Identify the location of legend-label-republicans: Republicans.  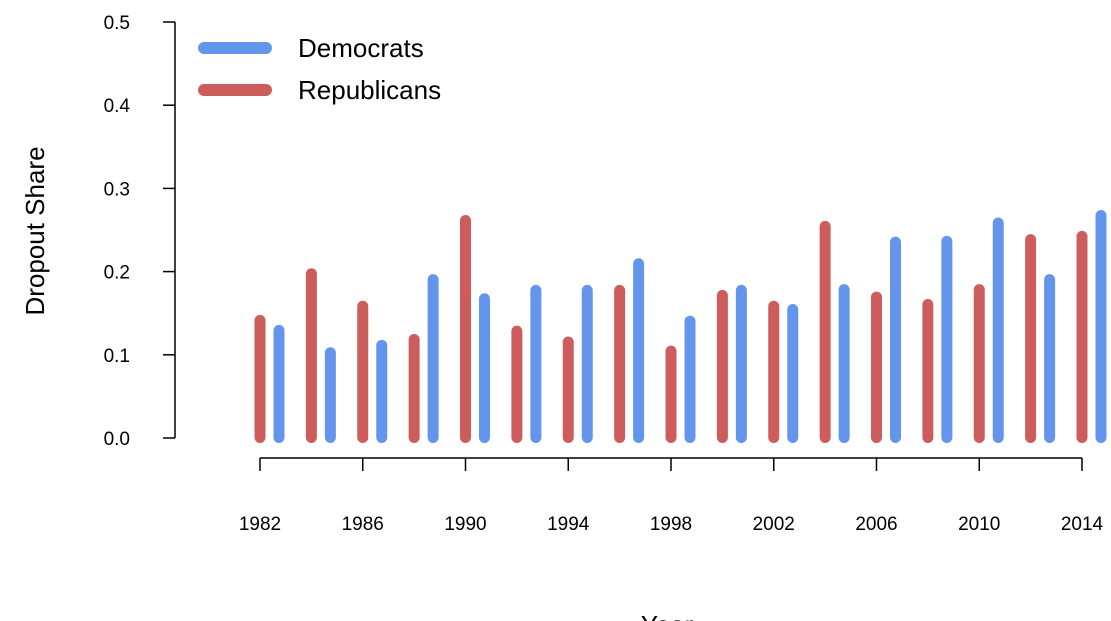
(369, 90).